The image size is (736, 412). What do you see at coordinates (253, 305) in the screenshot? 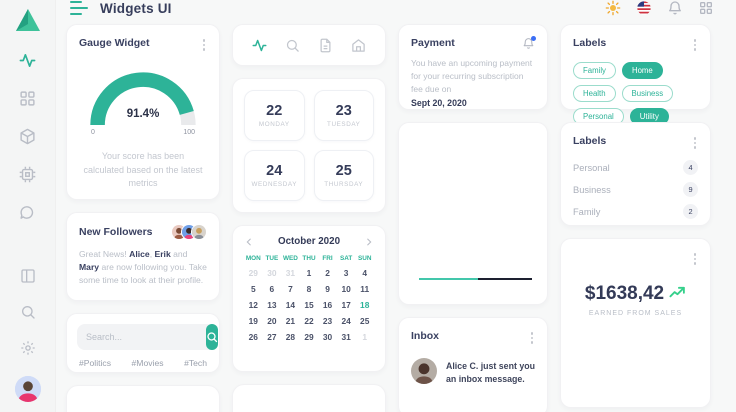
I see `calendar-day: 12` at bounding box center [253, 305].